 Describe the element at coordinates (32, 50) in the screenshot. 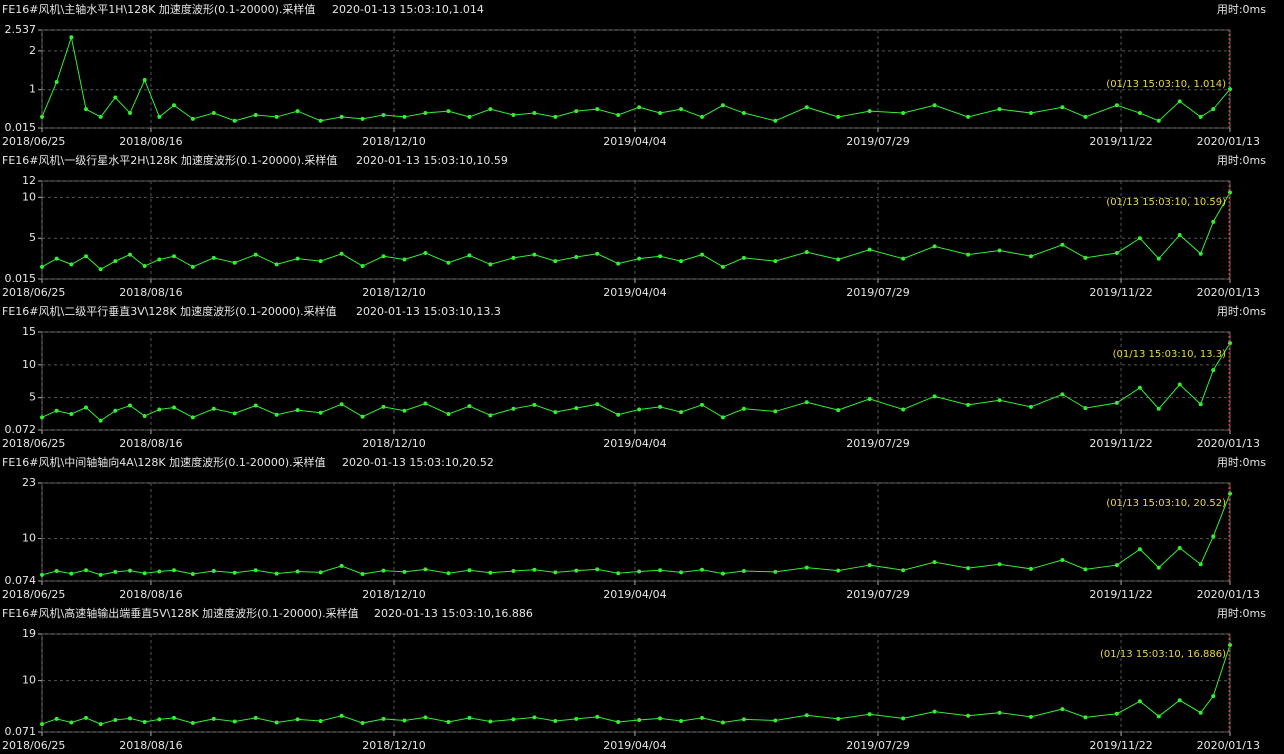

I see `y-tick-label: 2` at that location.